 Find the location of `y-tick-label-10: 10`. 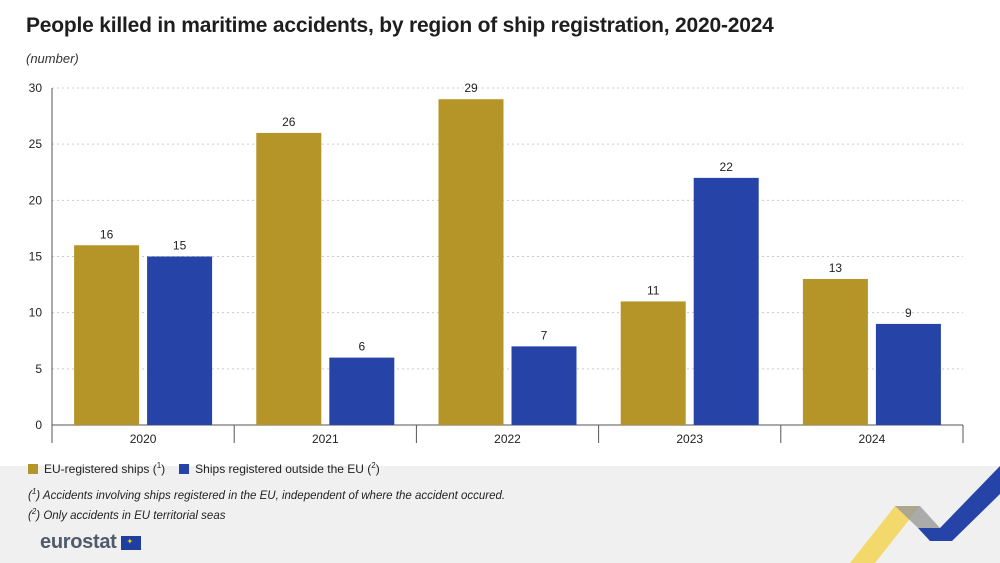

y-tick-label-10: 10 is located at coordinates (36, 313).